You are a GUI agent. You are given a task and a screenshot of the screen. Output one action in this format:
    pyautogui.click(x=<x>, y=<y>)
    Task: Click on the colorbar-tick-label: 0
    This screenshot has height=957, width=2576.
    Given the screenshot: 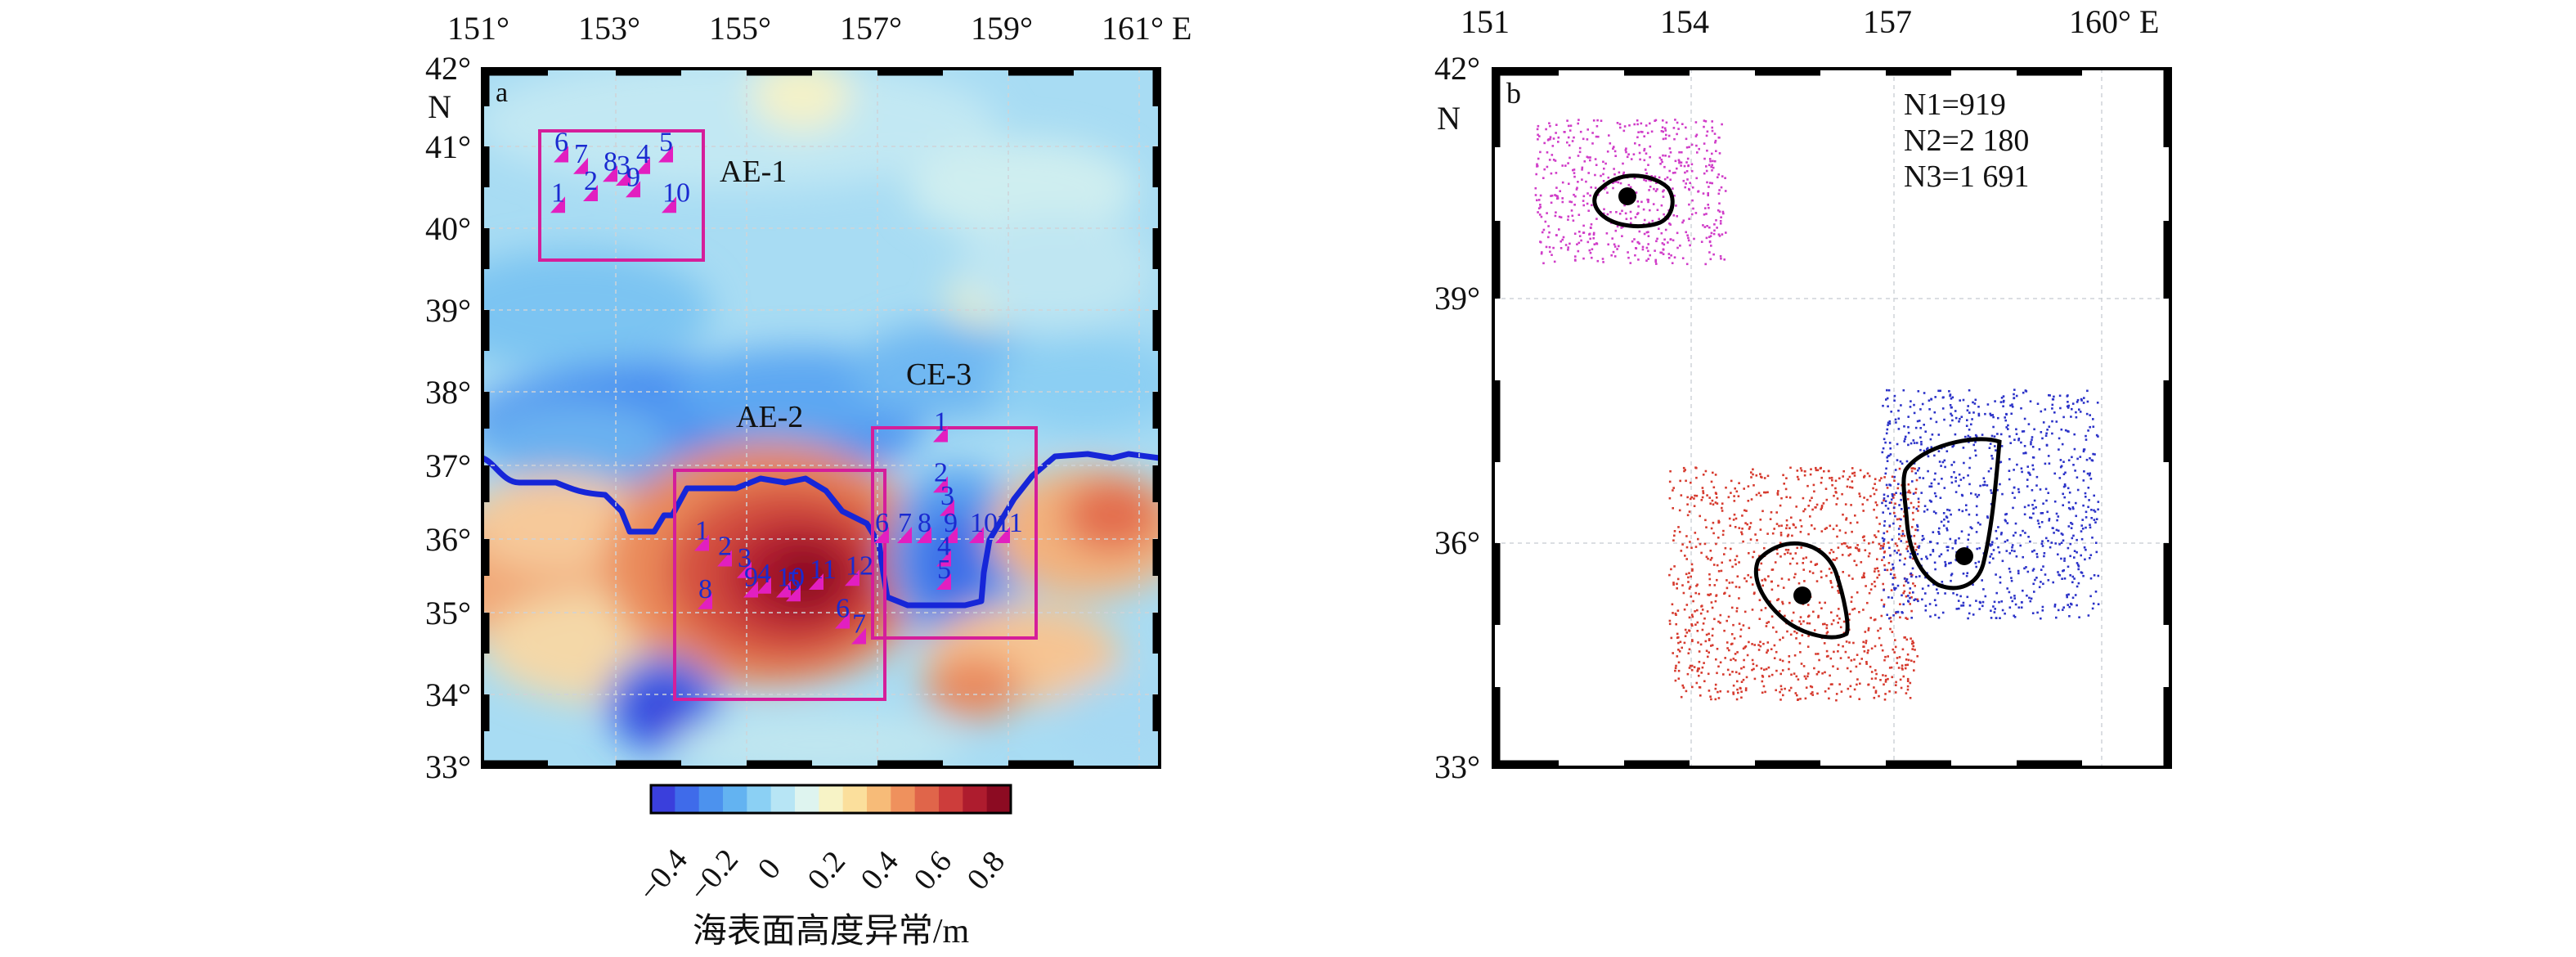 What is the action you would take?
    pyautogui.click(x=770, y=869)
    